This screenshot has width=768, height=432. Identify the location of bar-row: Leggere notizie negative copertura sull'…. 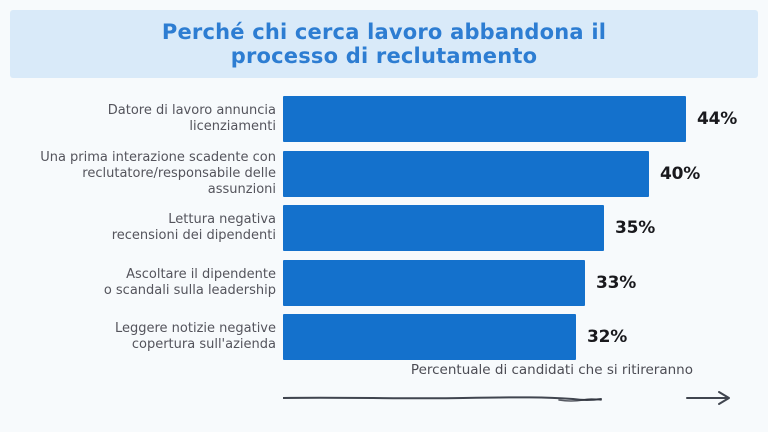
(384, 337).